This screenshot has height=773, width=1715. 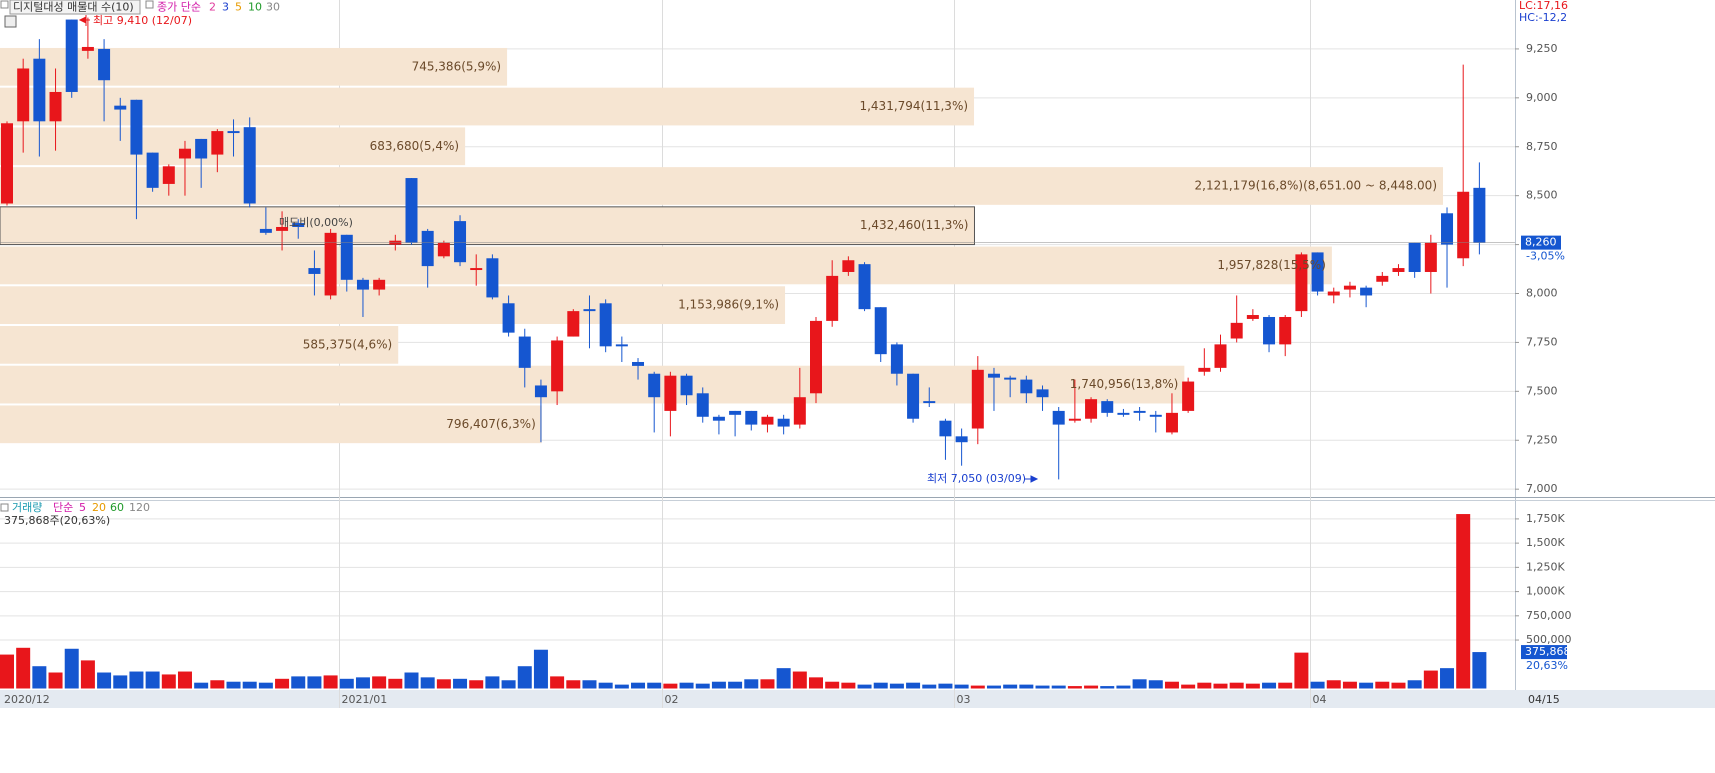 I want to click on x-tick-label: 04, so click(x=1320, y=699).